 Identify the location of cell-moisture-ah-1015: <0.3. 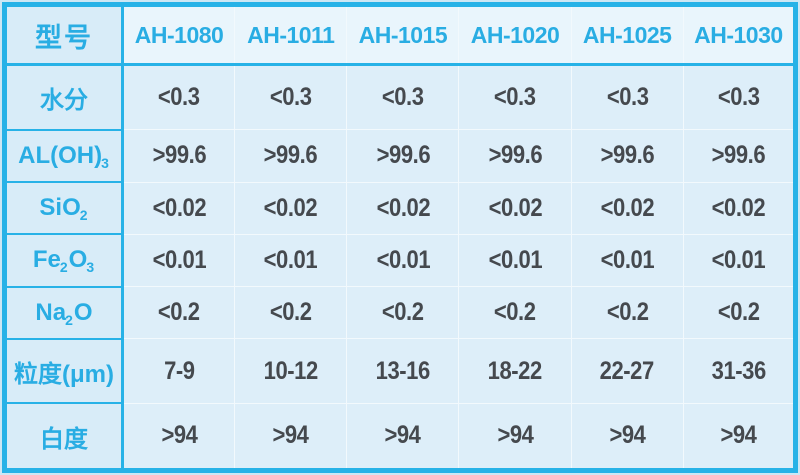
(403, 97).